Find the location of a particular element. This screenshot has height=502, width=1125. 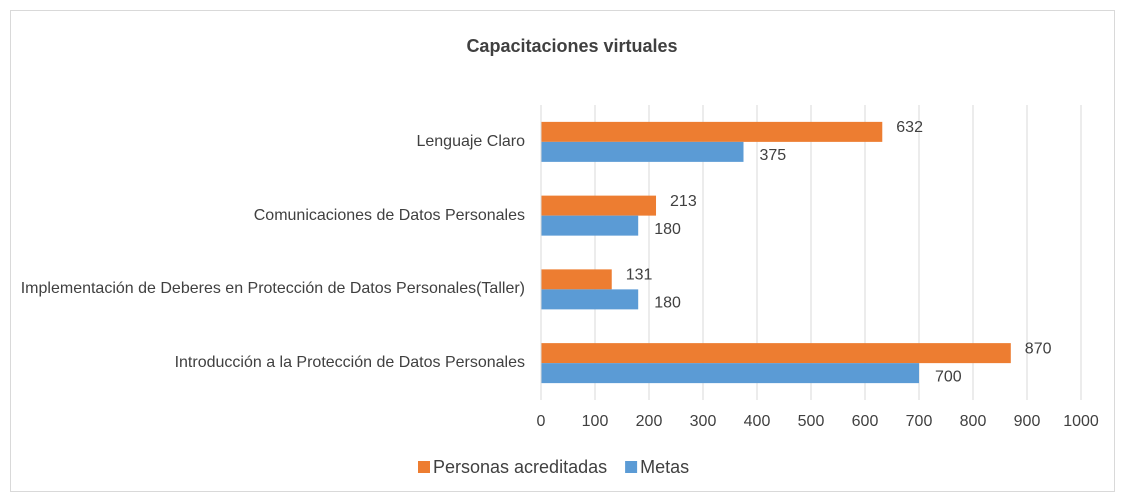

x-tick-label: 300 is located at coordinates (703, 421).